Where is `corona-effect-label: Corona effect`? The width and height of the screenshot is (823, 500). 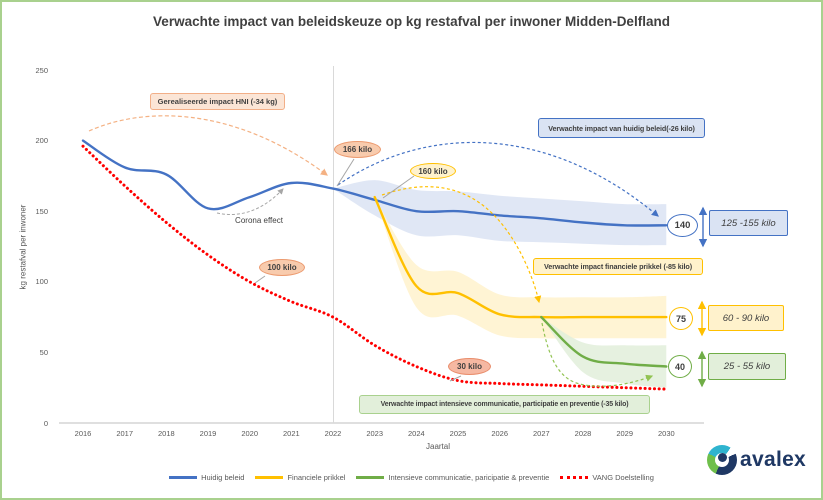
corona-effect-label: Corona effect is located at coordinates (259, 220).